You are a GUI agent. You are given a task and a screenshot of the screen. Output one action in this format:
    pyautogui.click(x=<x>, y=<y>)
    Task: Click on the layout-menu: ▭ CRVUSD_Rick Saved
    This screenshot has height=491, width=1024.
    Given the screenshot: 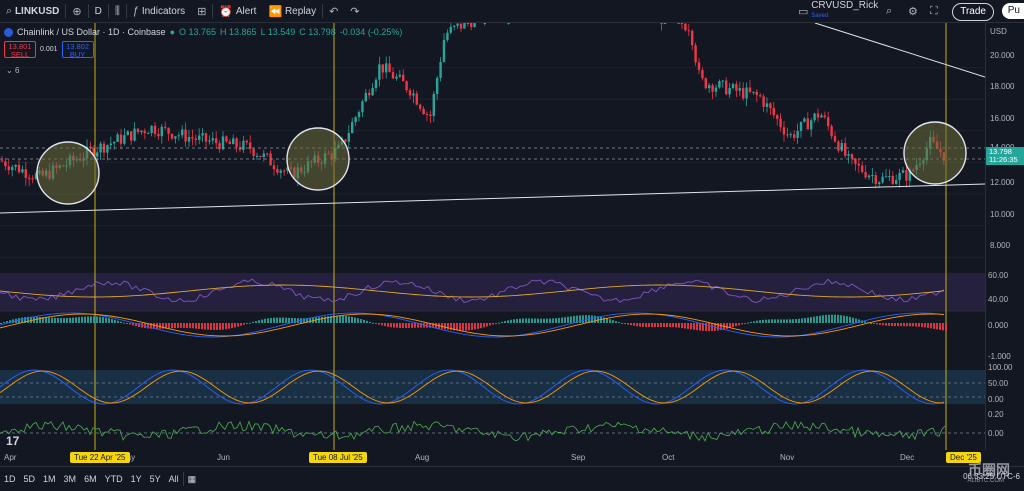 What is the action you would take?
    pyautogui.click(x=838, y=11)
    